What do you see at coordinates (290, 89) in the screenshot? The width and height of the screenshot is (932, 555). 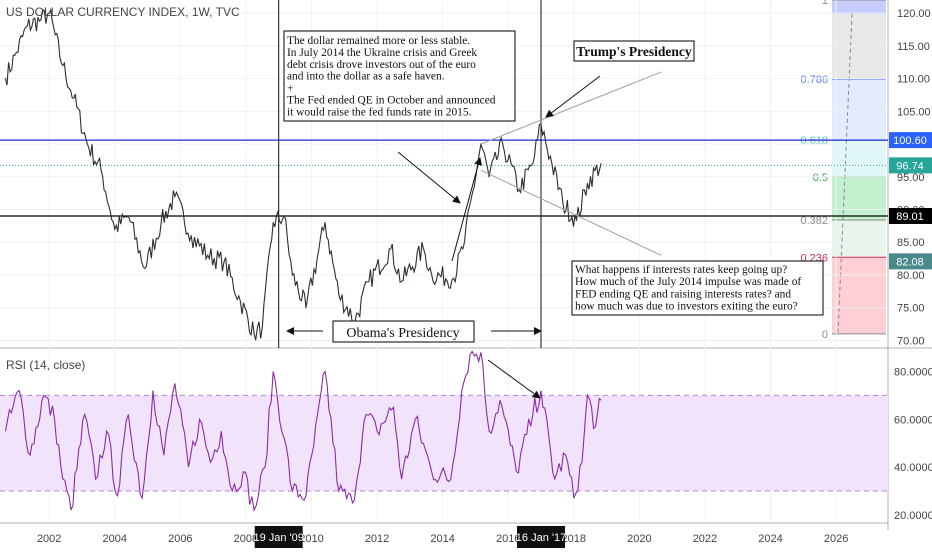 I see `annotation-line-4: +` at bounding box center [290, 89].